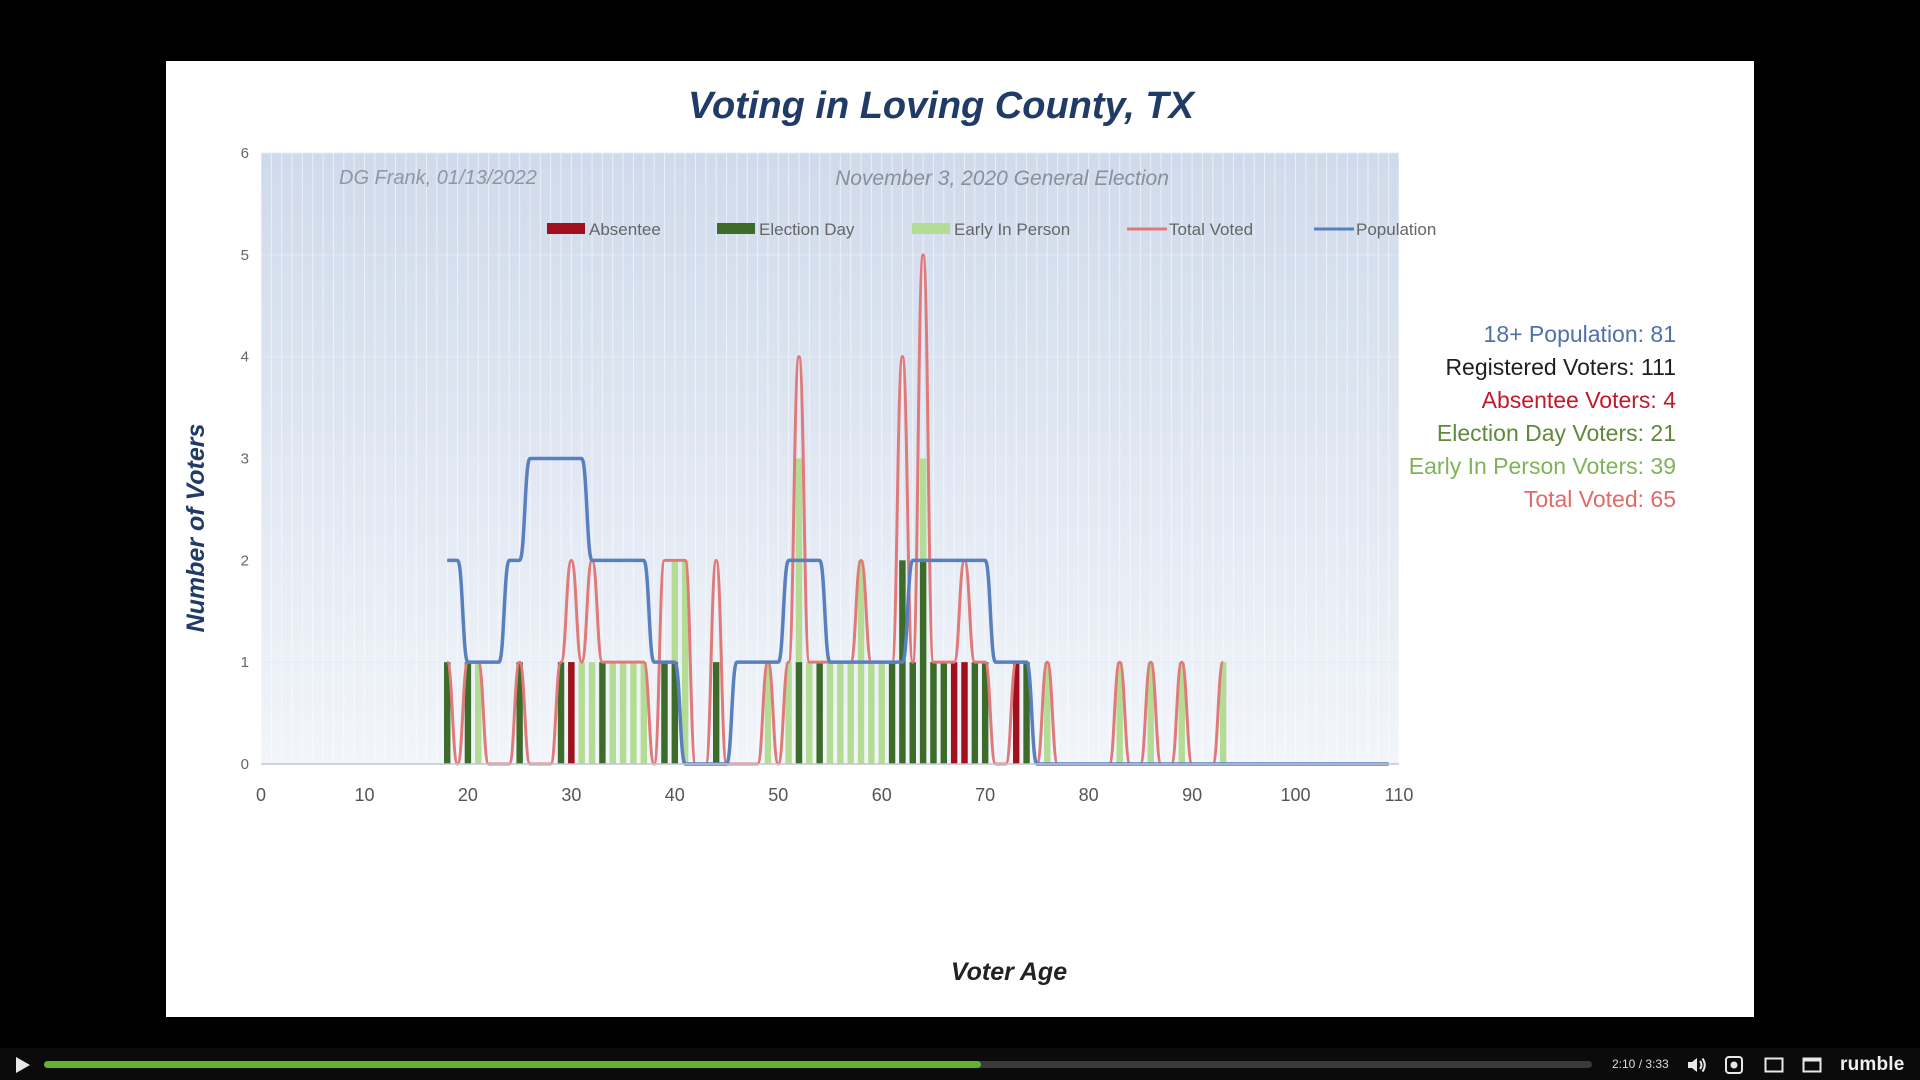  What do you see at coordinates (245, 764) in the screenshot?
I see `y-tick-label: 0` at bounding box center [245, 764].